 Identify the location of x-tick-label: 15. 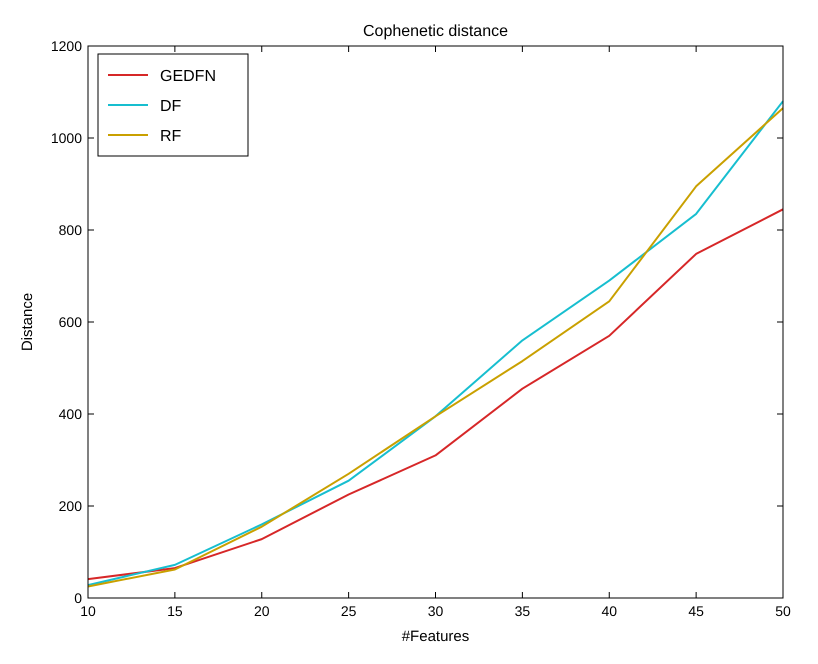
(175, 611).